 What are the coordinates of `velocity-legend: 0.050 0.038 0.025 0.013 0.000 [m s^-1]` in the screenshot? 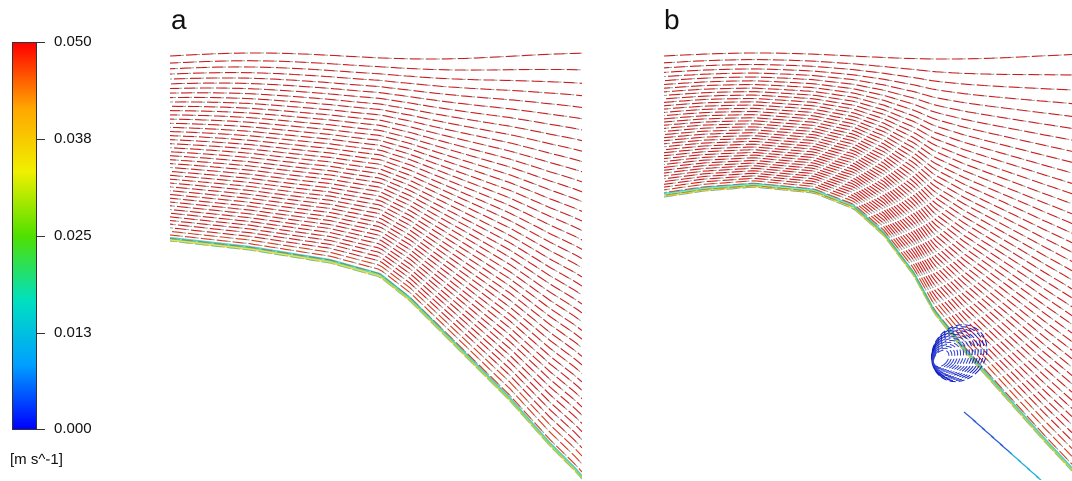 It's located at (75, 240).